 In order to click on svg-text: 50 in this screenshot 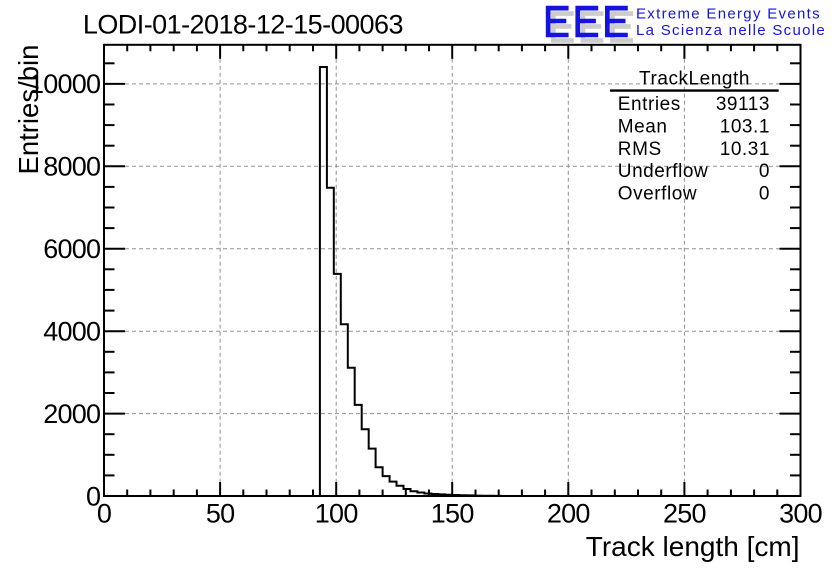, I will do `click(220, 514)`.